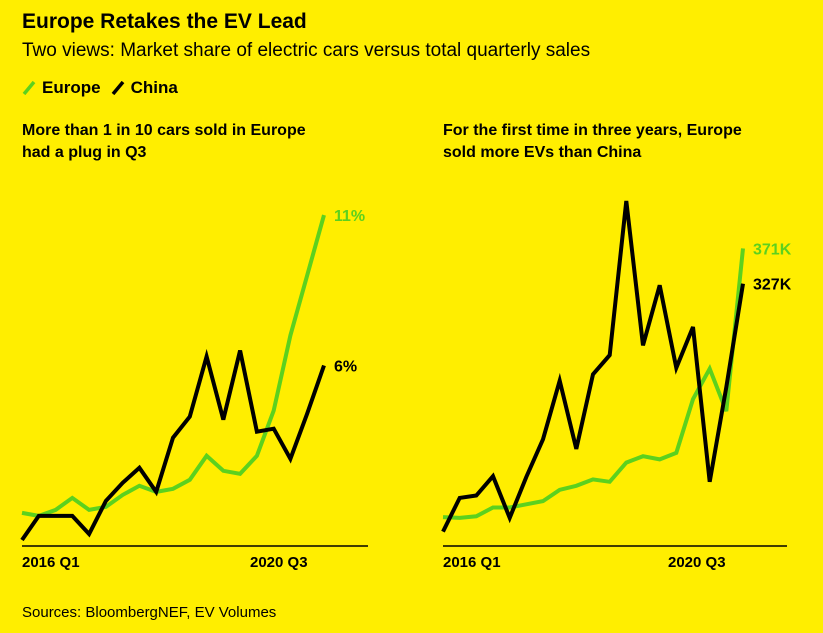  I want to click on legend-label-china: China, so click(154, 87).